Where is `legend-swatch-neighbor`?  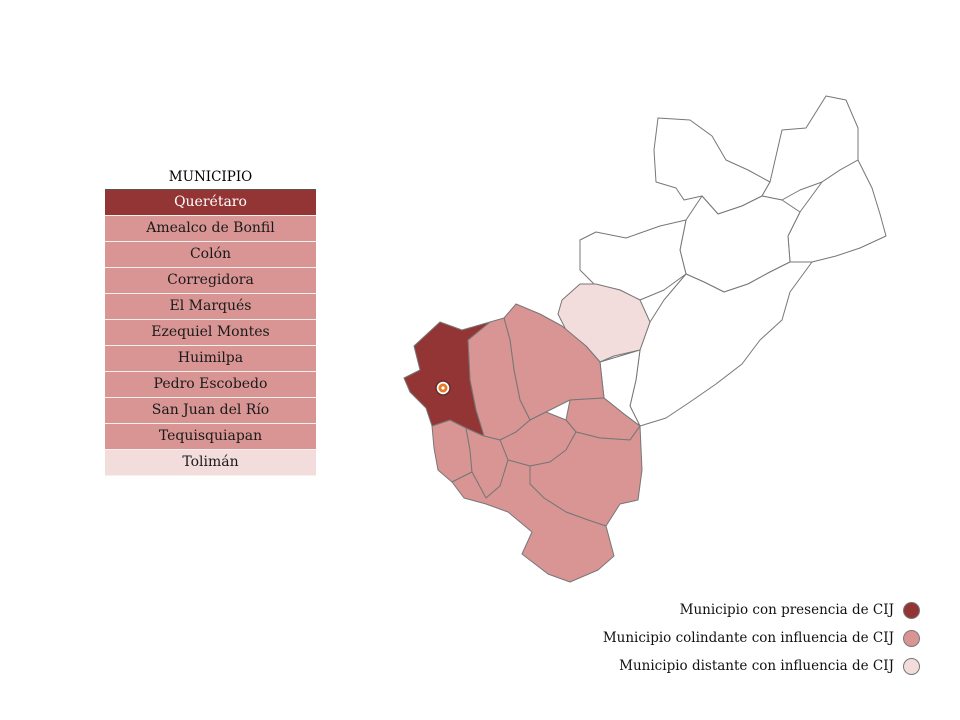 legend-swatch-neighbor is located at coordinates (911, 638).